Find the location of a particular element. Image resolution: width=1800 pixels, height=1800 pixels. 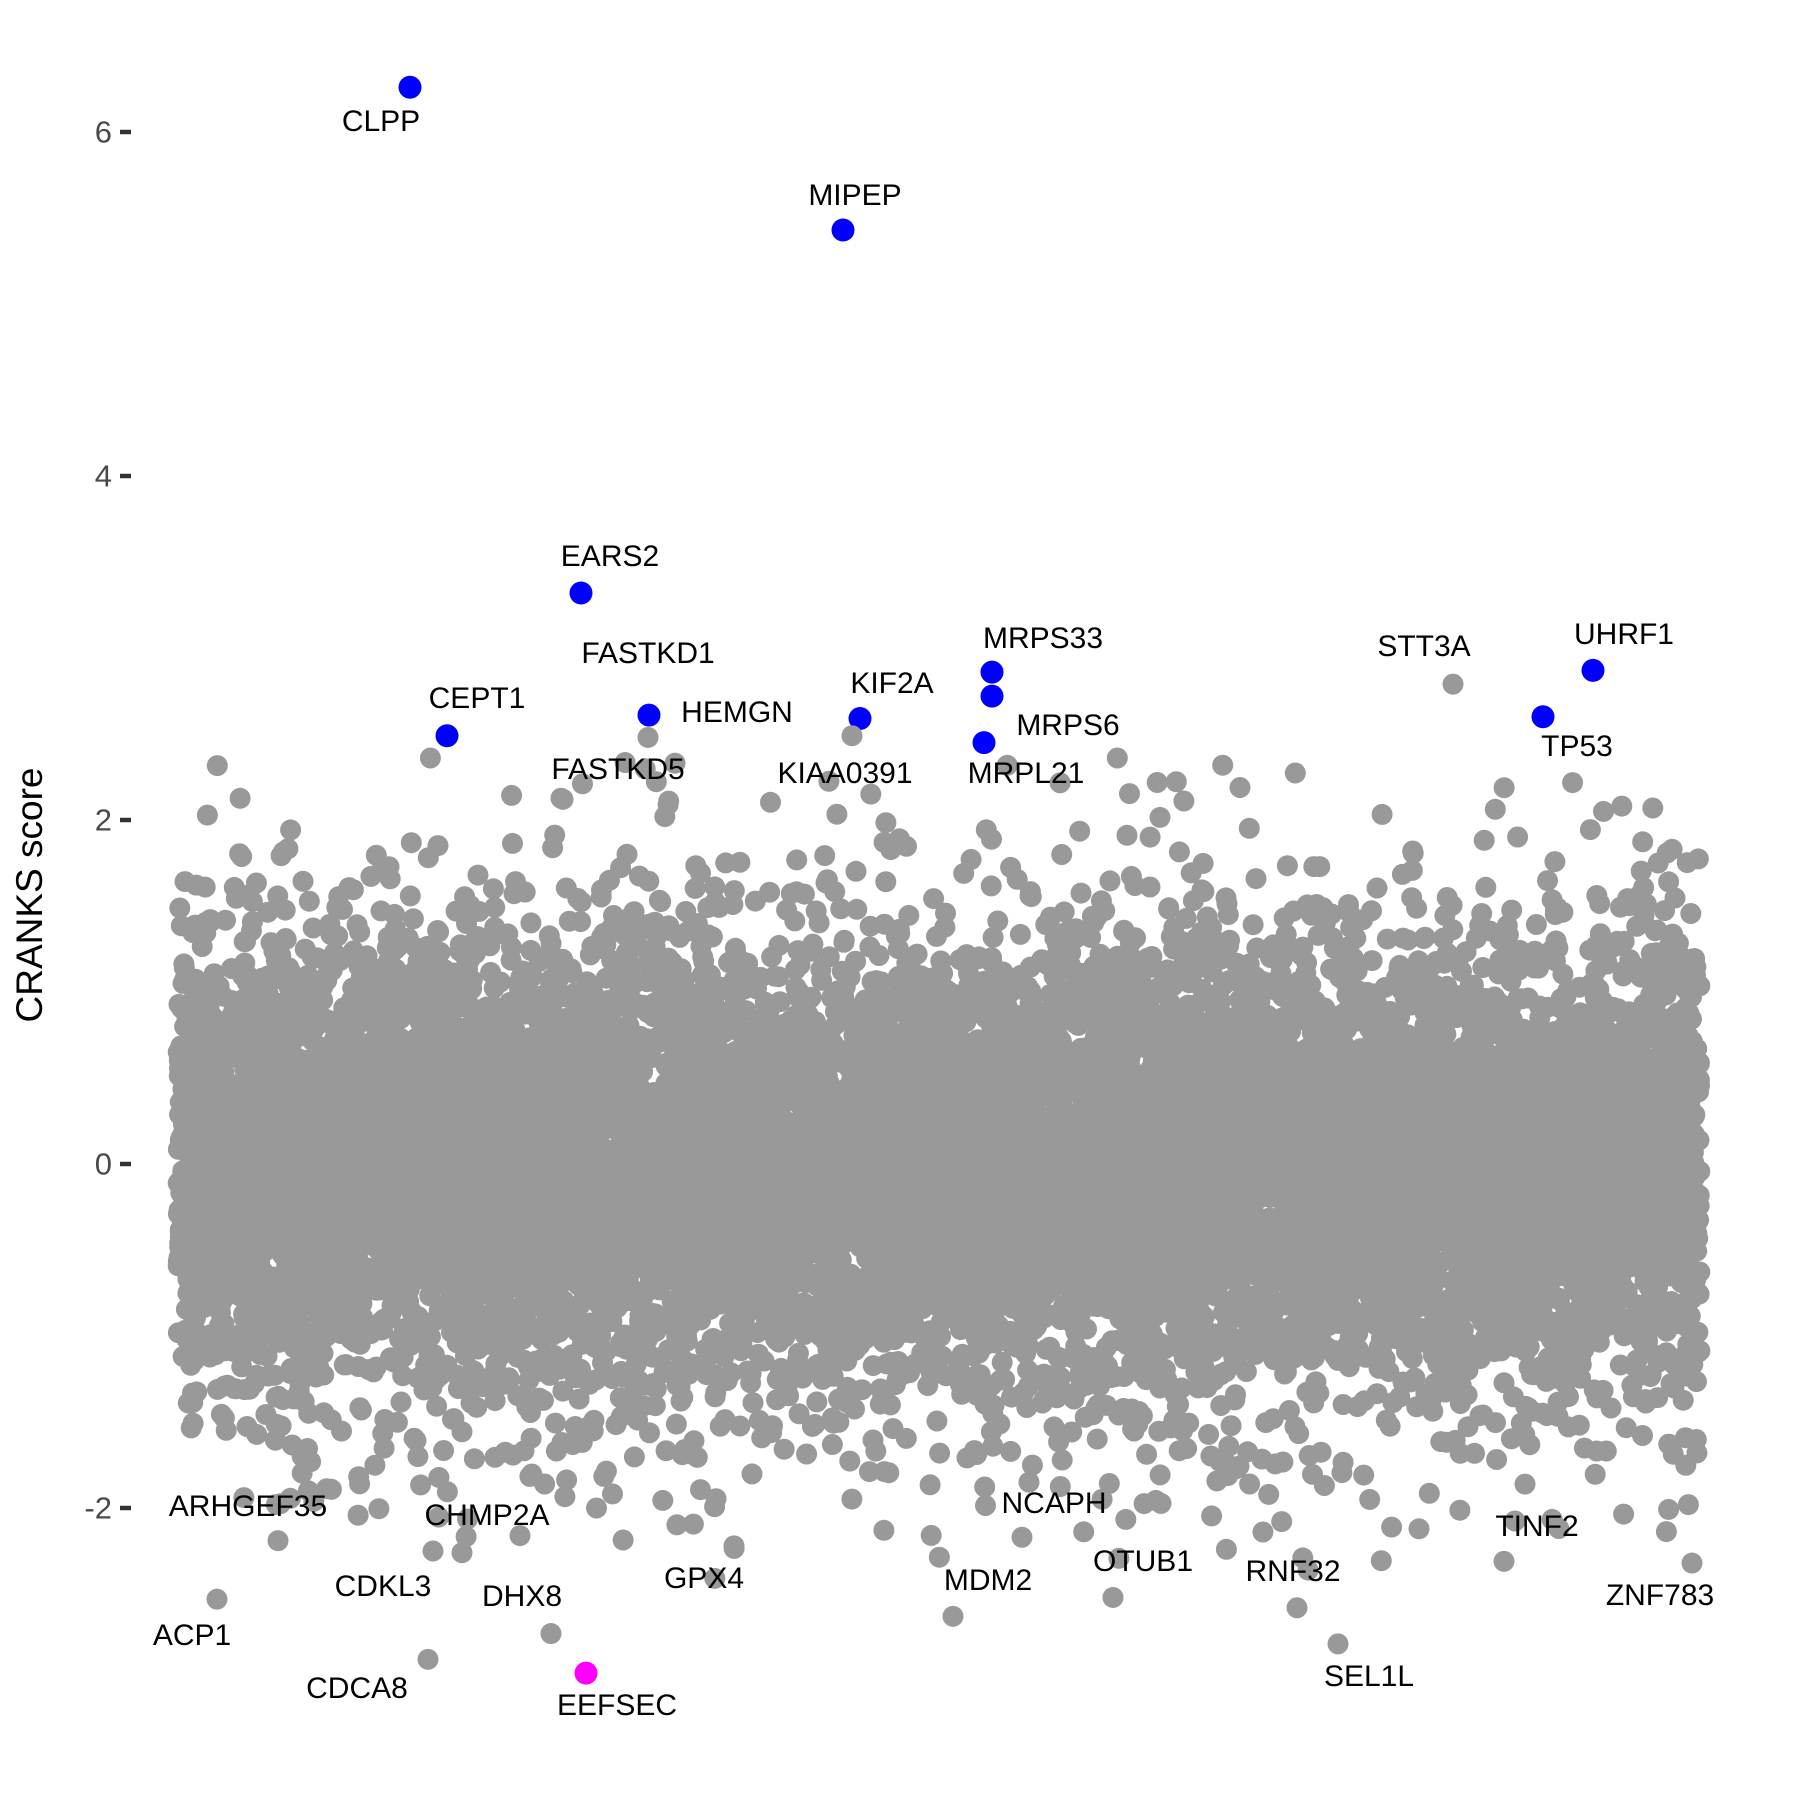

point-MIPEP is located at coordinates (843, 230).